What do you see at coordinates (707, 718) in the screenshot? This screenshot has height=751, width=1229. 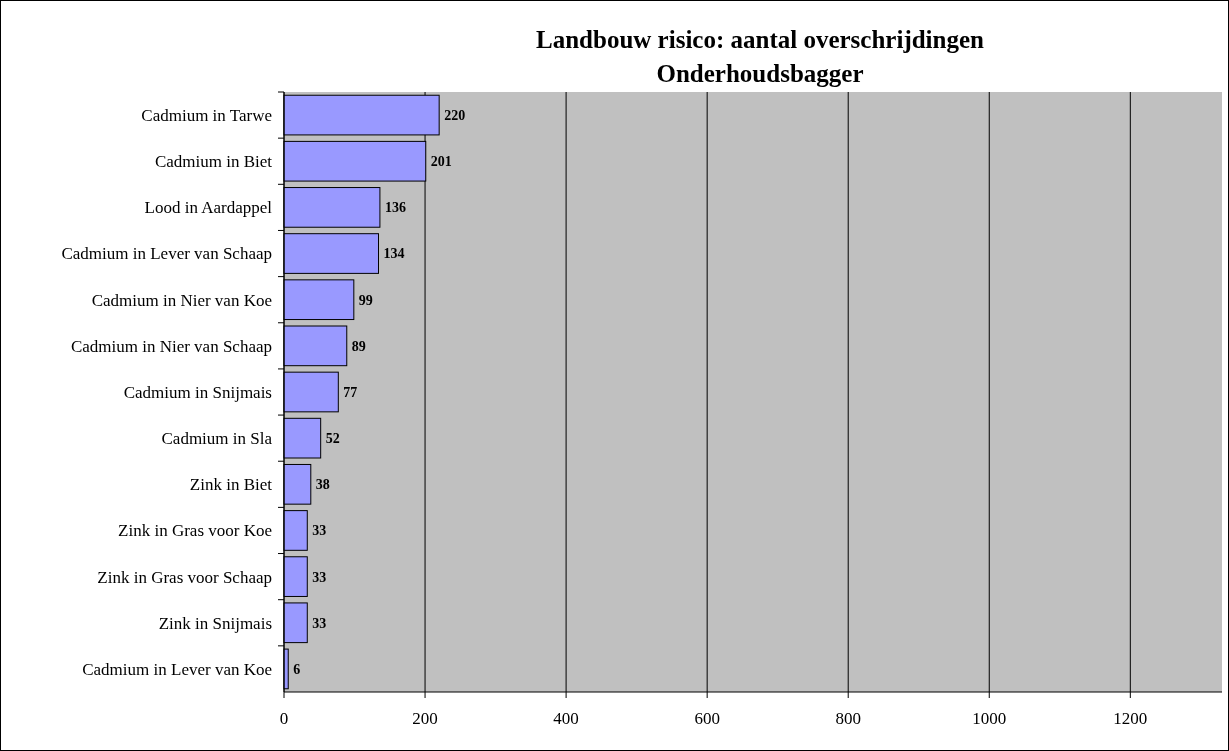 I see `x-tick-label: 600` at bounding box center [707, 718].